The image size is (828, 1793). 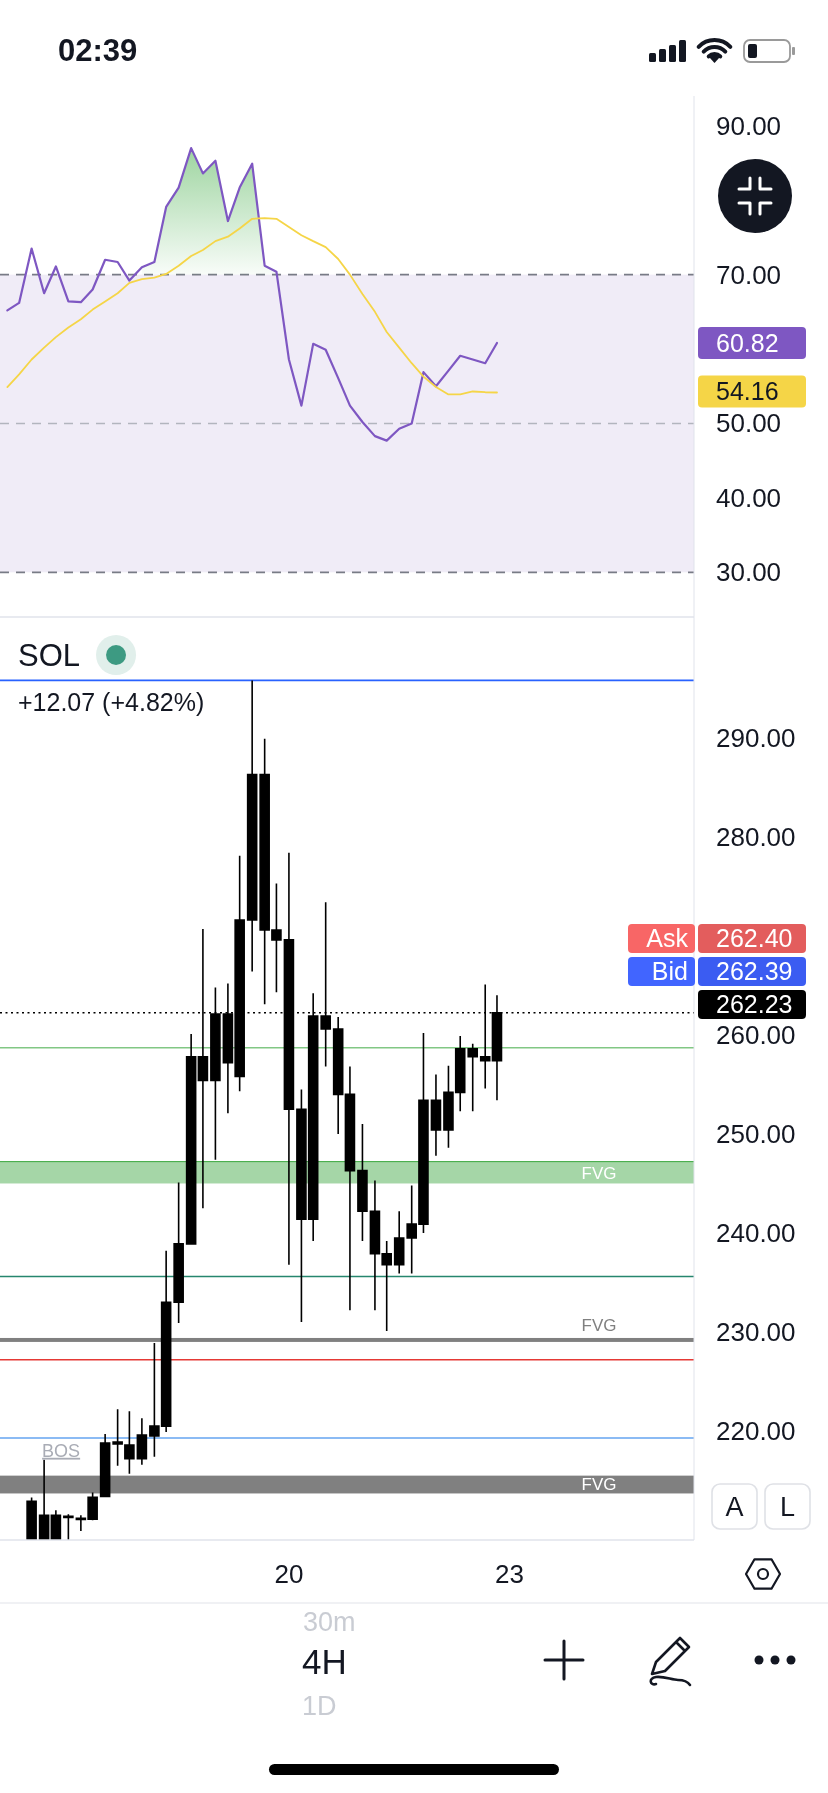 What do you see at coordinates (756, 737) in the screenshot?
I see `y-tick-label: 290.00` at bounding box center [756, 737].